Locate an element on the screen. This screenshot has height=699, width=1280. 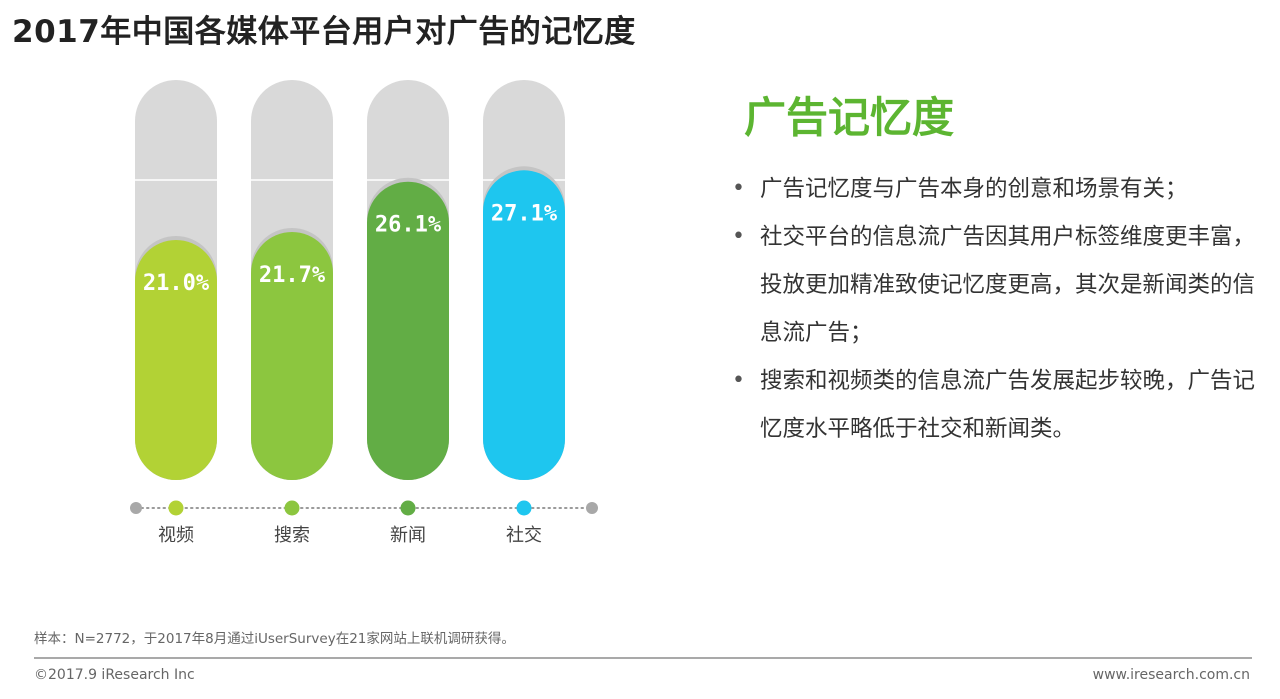
x-tick-label: 搜索 is located at coordinates (292, 535).